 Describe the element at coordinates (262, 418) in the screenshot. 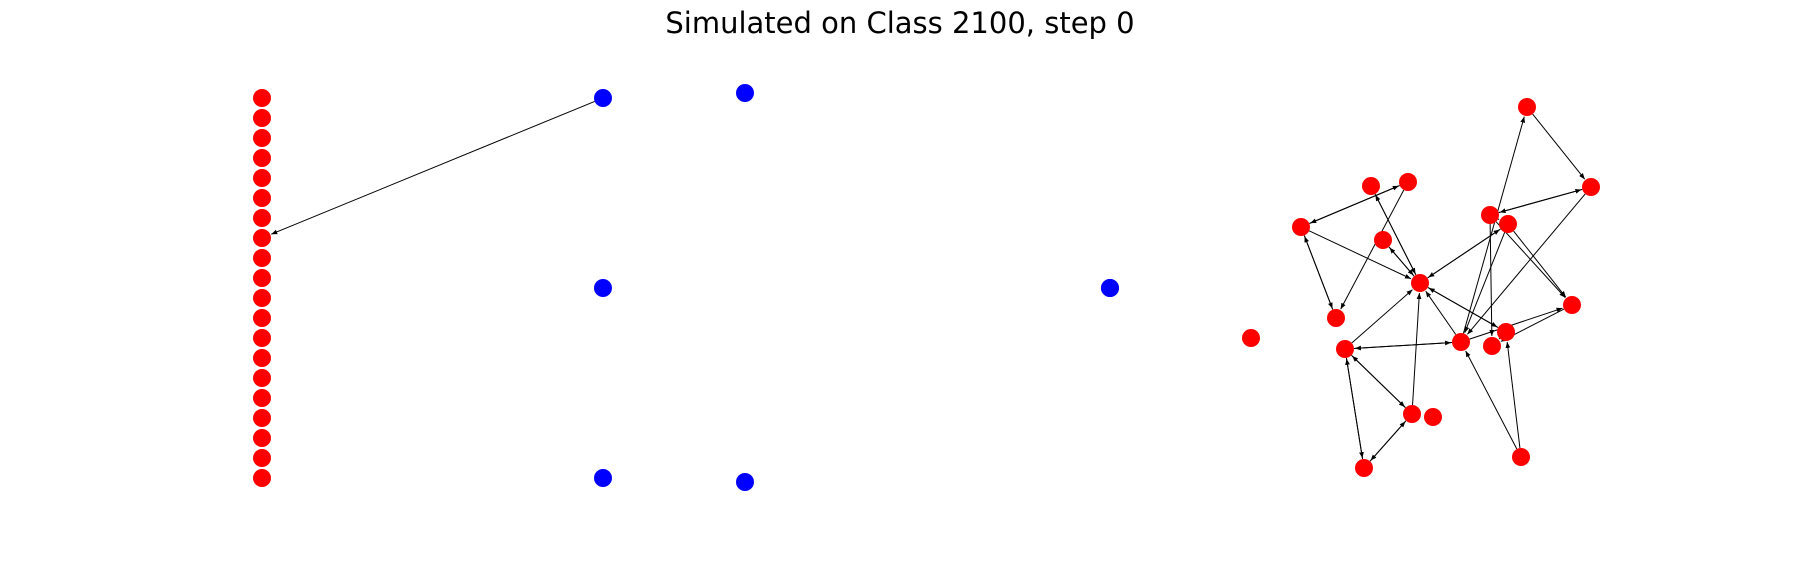

I see `node-c16` at that location.